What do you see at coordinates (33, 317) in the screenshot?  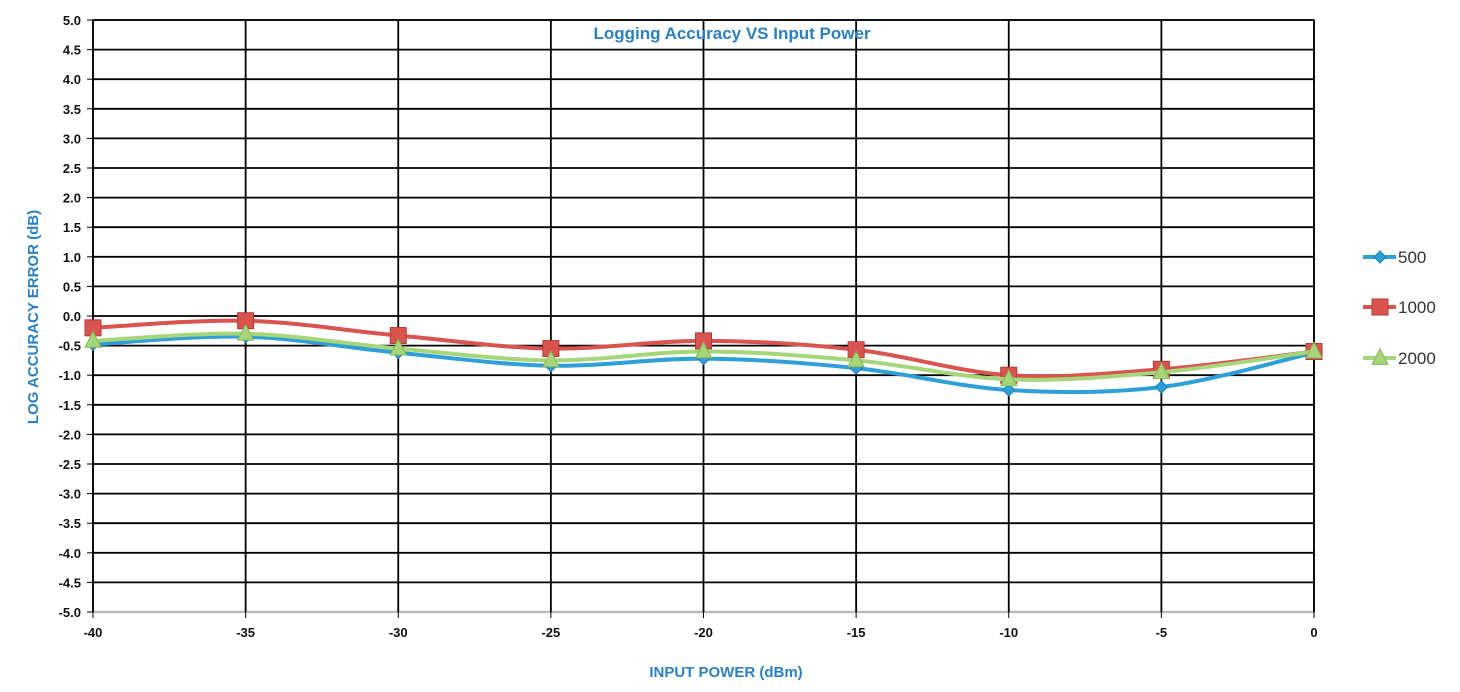 I see `y-axis-title: LOG ACCURACY ERROR (dB)` at bounding box center [33, 317].